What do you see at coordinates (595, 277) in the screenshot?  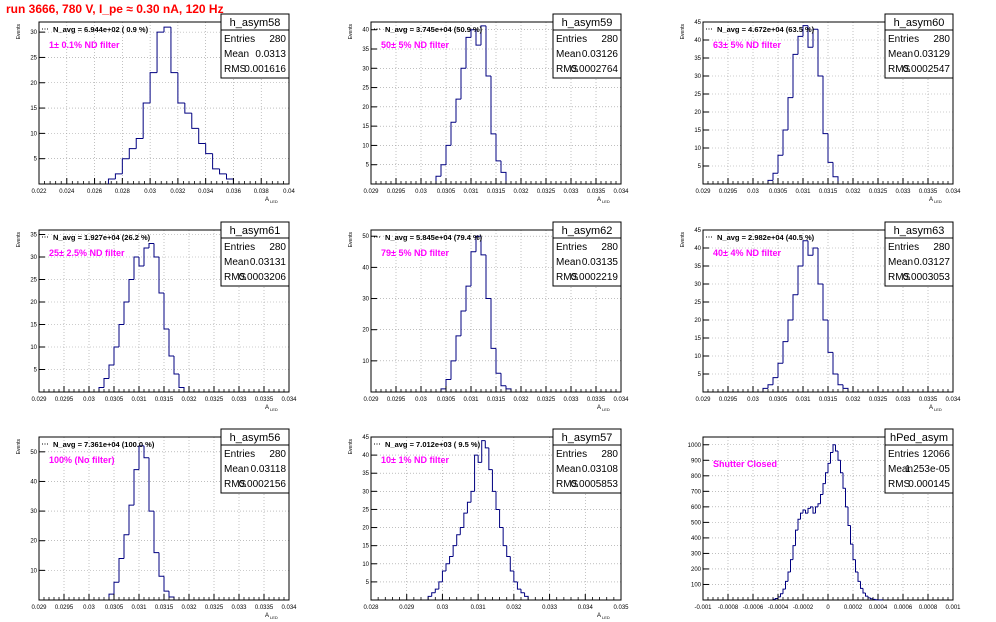 I see `stats-value: 0.0002219` at bounding box center [595, 277].